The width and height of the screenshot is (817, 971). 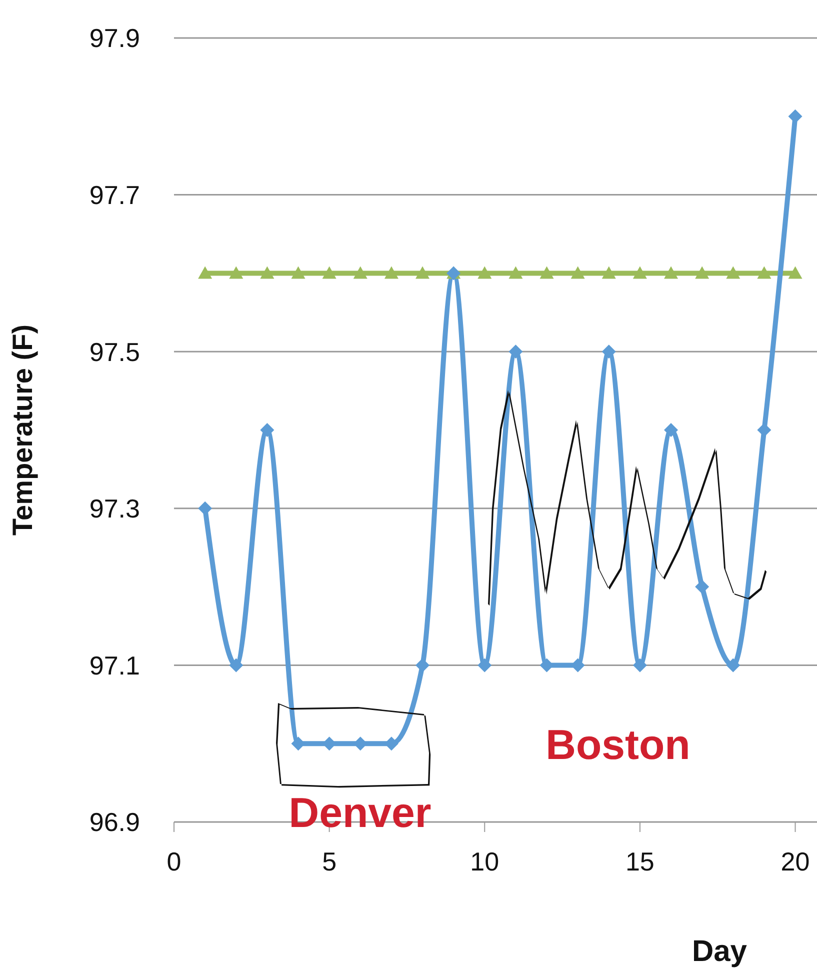 What do you see at coordinates (639, 861) in the screenshot?
I see `x-tick-label: 15` at bounding box center [639, 861].